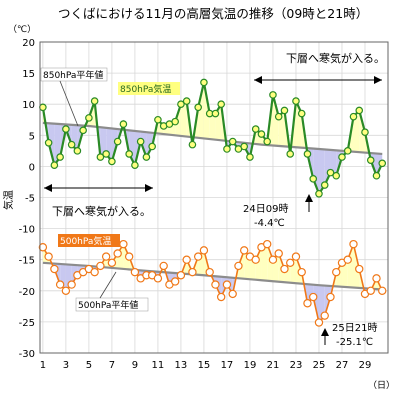  I want to click on x-tick-label: 13, so click(181, 365).